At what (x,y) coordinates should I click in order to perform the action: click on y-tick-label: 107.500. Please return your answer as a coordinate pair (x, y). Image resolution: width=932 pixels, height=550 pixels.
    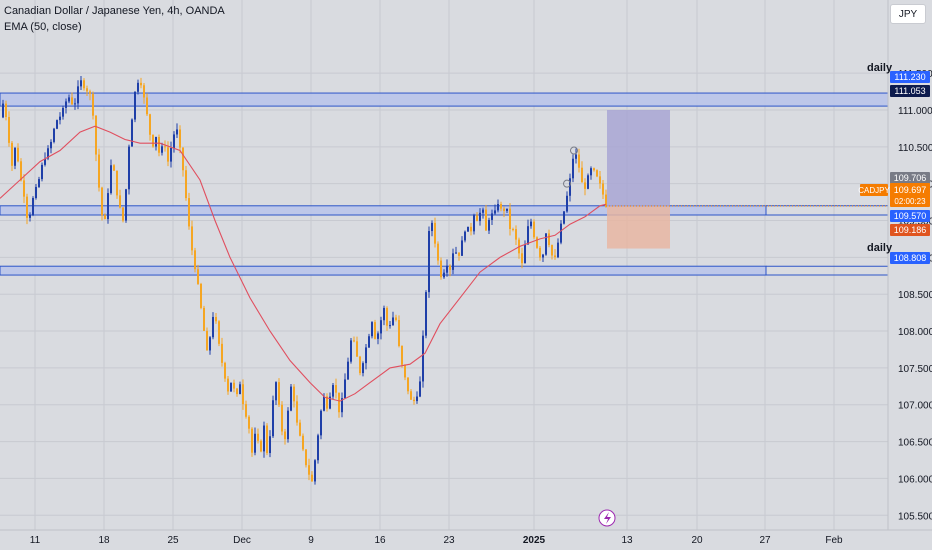
    Looking at the image, I should click on (915, 369).